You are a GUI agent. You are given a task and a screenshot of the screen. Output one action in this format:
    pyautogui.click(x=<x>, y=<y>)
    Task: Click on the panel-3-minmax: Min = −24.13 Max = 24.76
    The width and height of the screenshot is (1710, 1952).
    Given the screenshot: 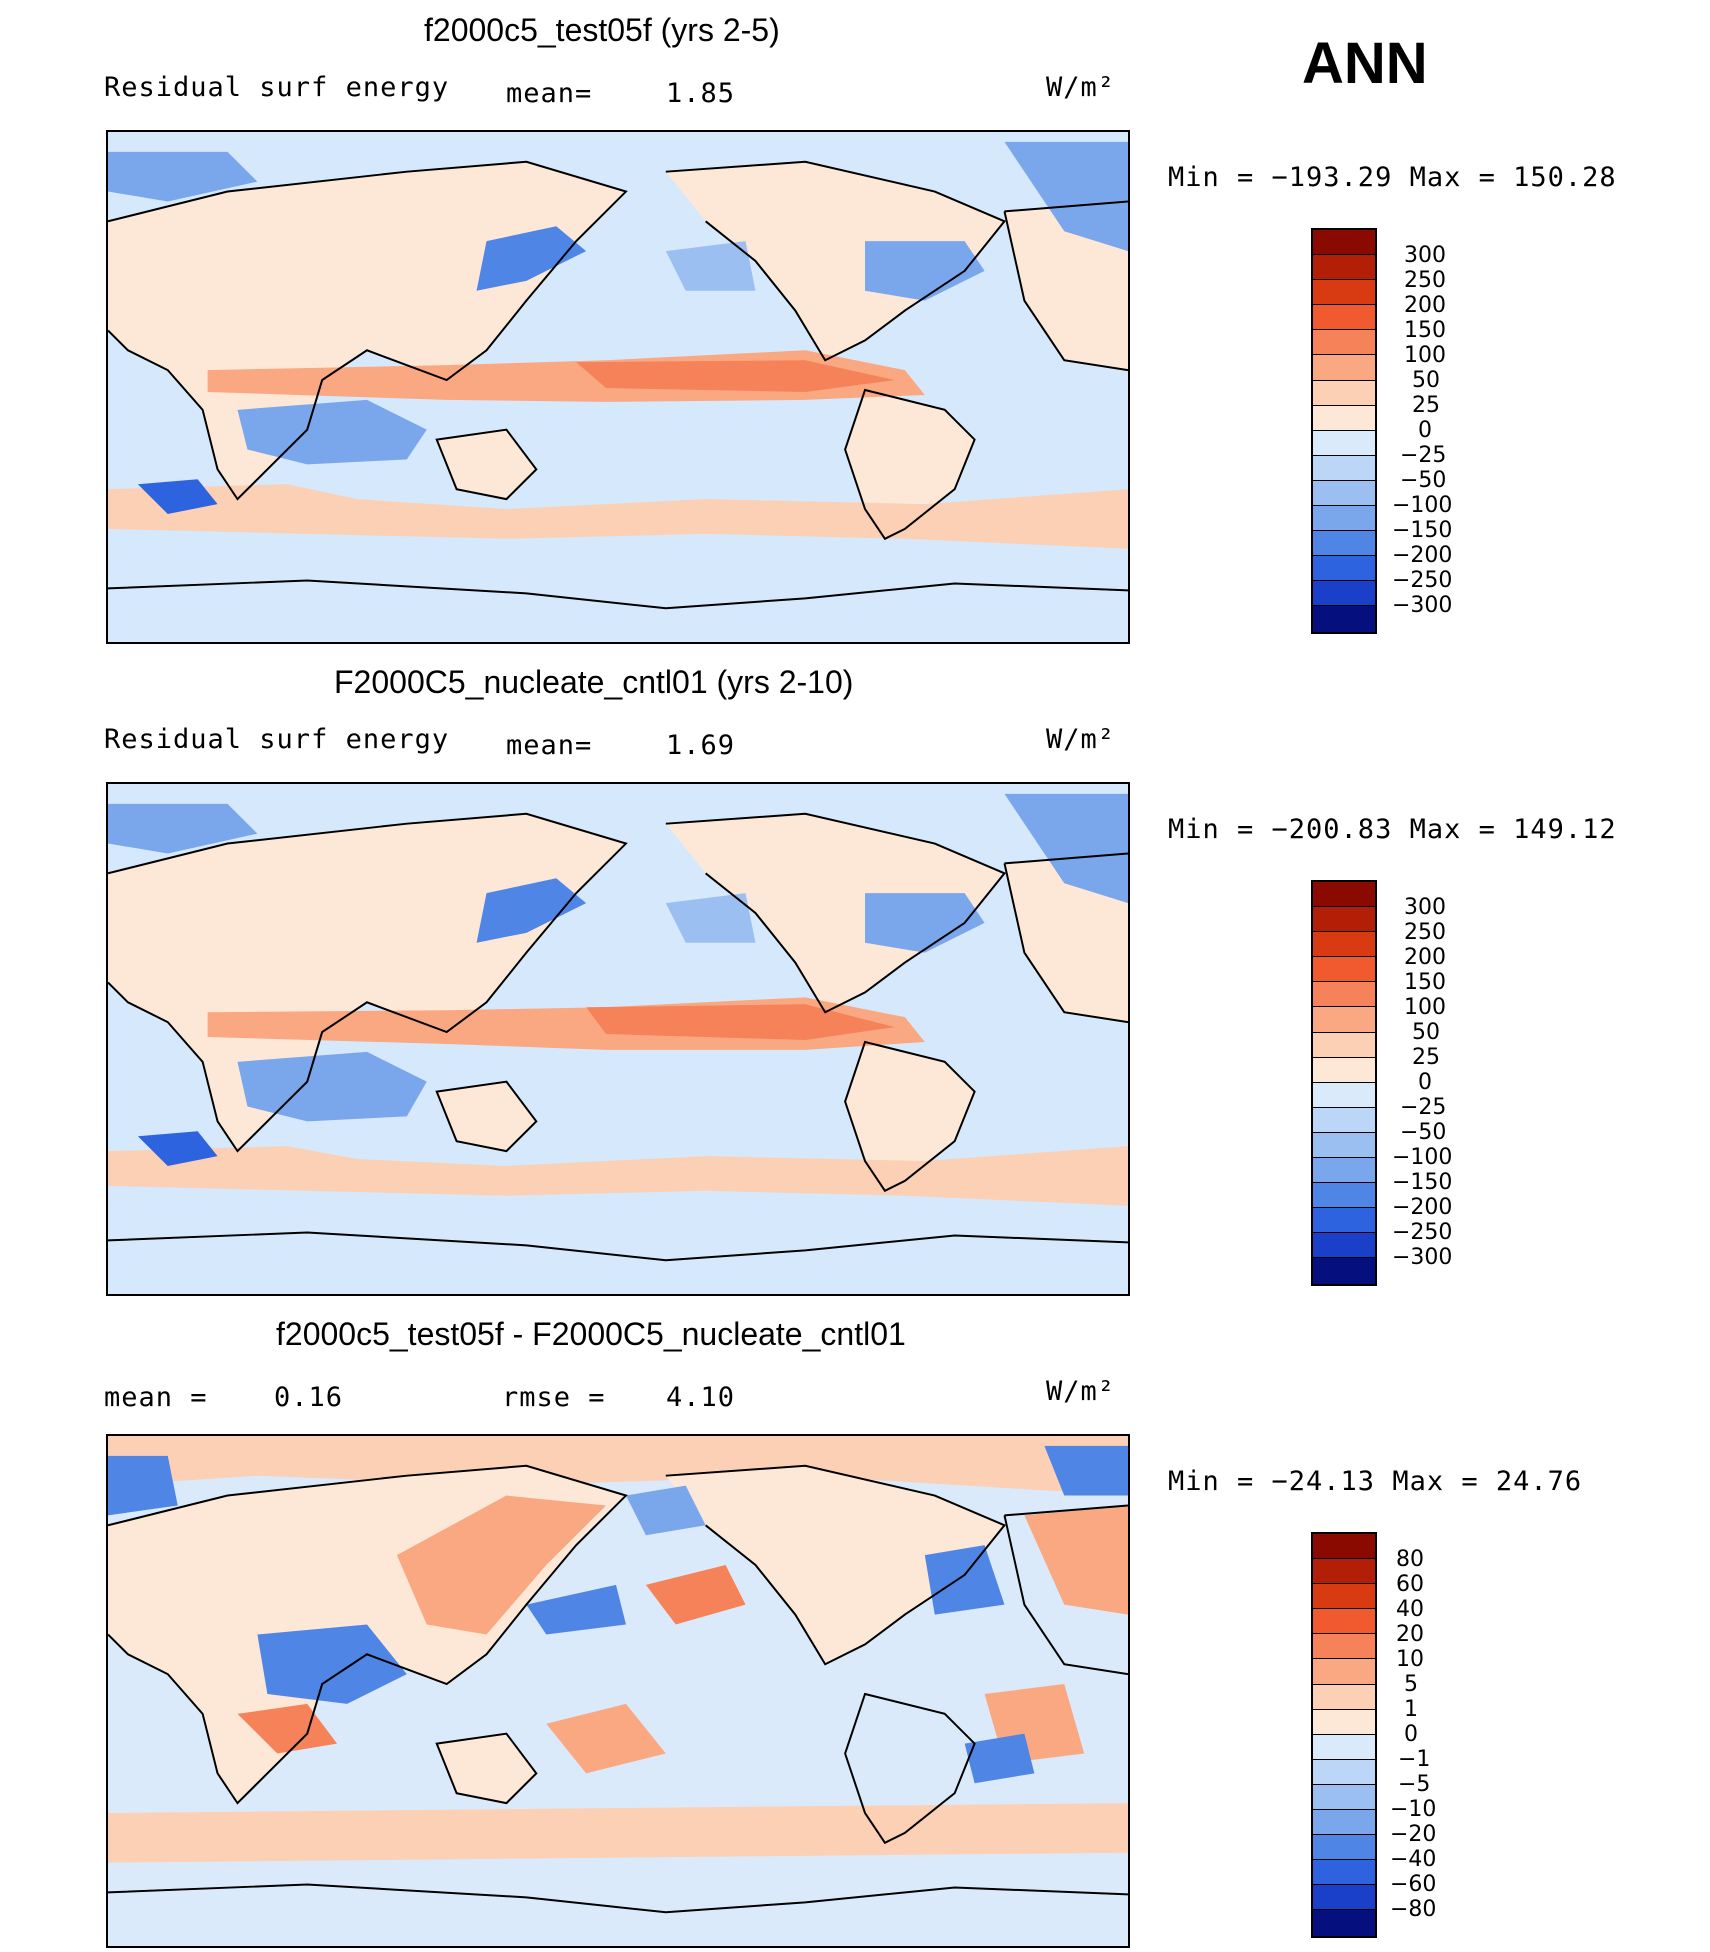 What is the action you would take?
    pyautogui.click(x=1375, y=1481)
    